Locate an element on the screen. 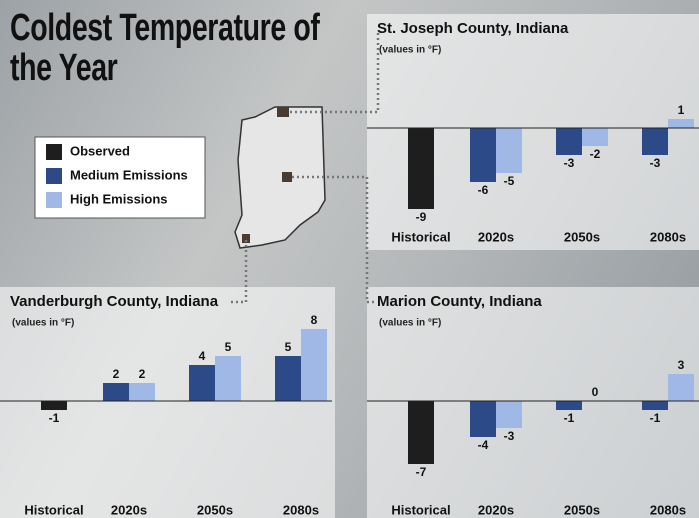  value-label: 3 is located at coordinates (681, 365).